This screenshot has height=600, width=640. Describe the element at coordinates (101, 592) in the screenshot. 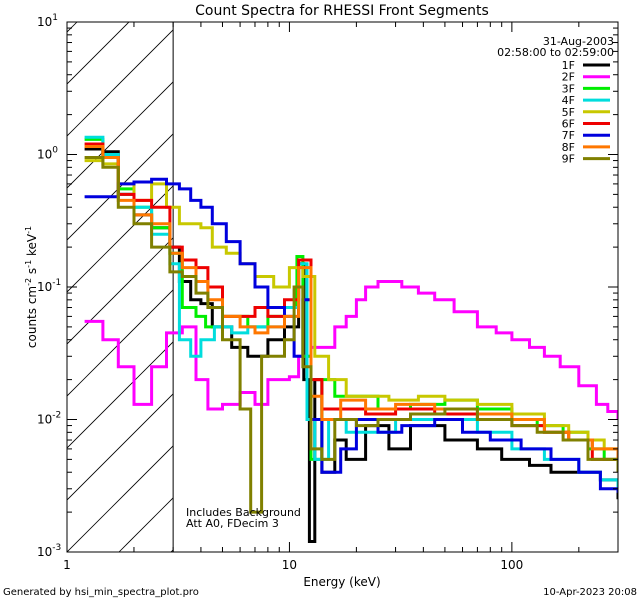

I see `footer-generated: Generated by hsi_min_spectra_plot.pro` at that location.